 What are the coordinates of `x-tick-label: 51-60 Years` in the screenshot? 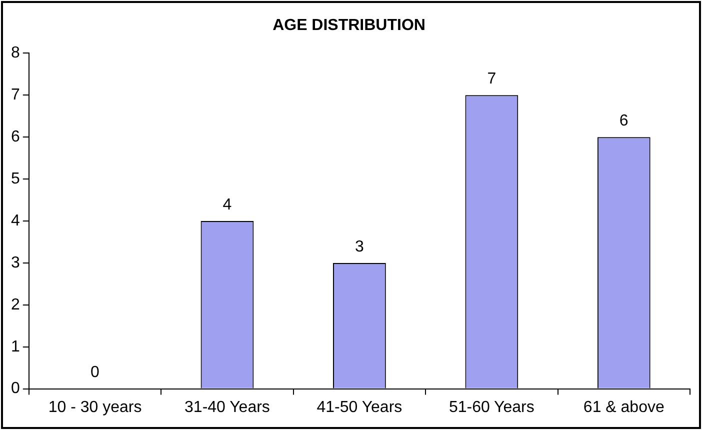 It's located at (491, 407).